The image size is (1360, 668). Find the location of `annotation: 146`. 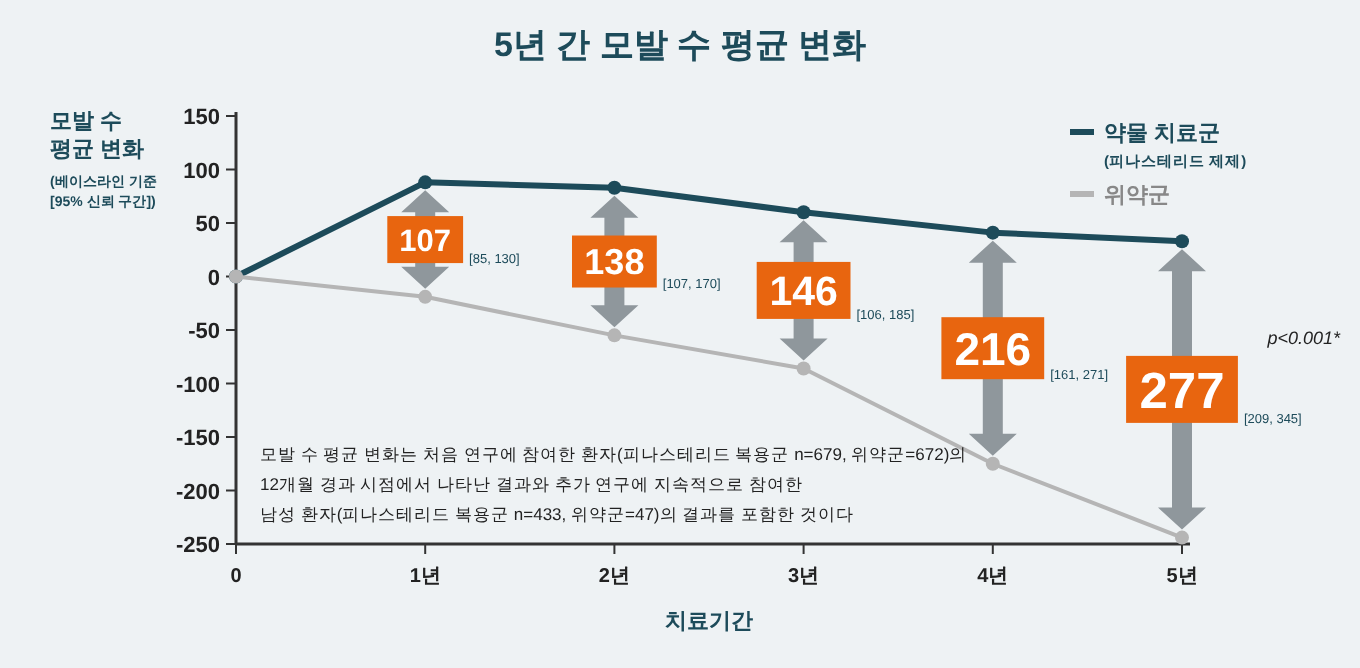

annotation: 146 is located at coordinates (803, 292).